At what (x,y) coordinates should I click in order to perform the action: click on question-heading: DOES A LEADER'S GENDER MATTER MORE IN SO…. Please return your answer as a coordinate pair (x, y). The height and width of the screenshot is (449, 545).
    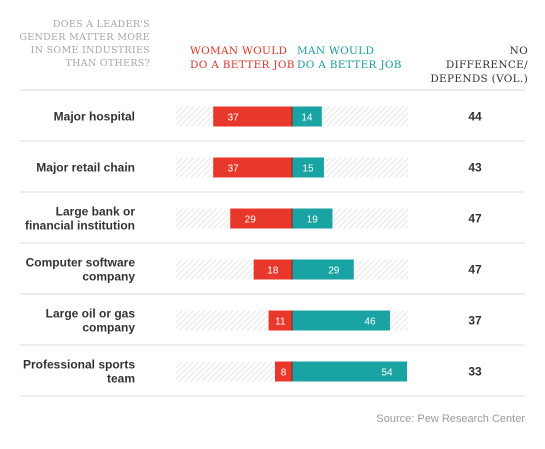
    Looking at the image, I should click on (84, 44).